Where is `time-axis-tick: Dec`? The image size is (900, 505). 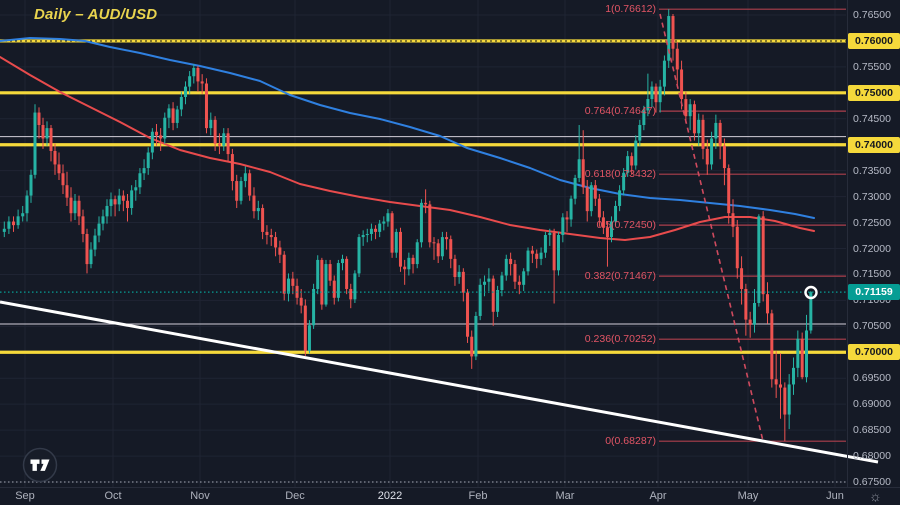
time-axis-tick: Dec is located at coordinates (295, 496).